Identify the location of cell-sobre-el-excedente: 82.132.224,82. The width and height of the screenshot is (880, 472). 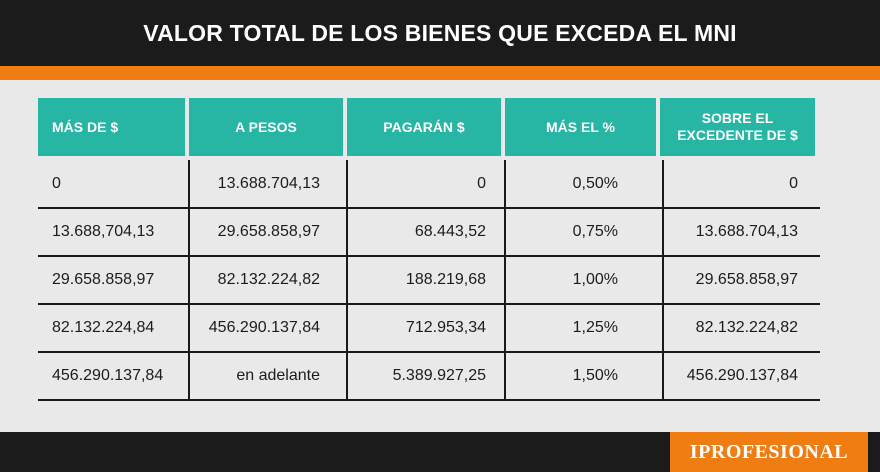
(741, 328).